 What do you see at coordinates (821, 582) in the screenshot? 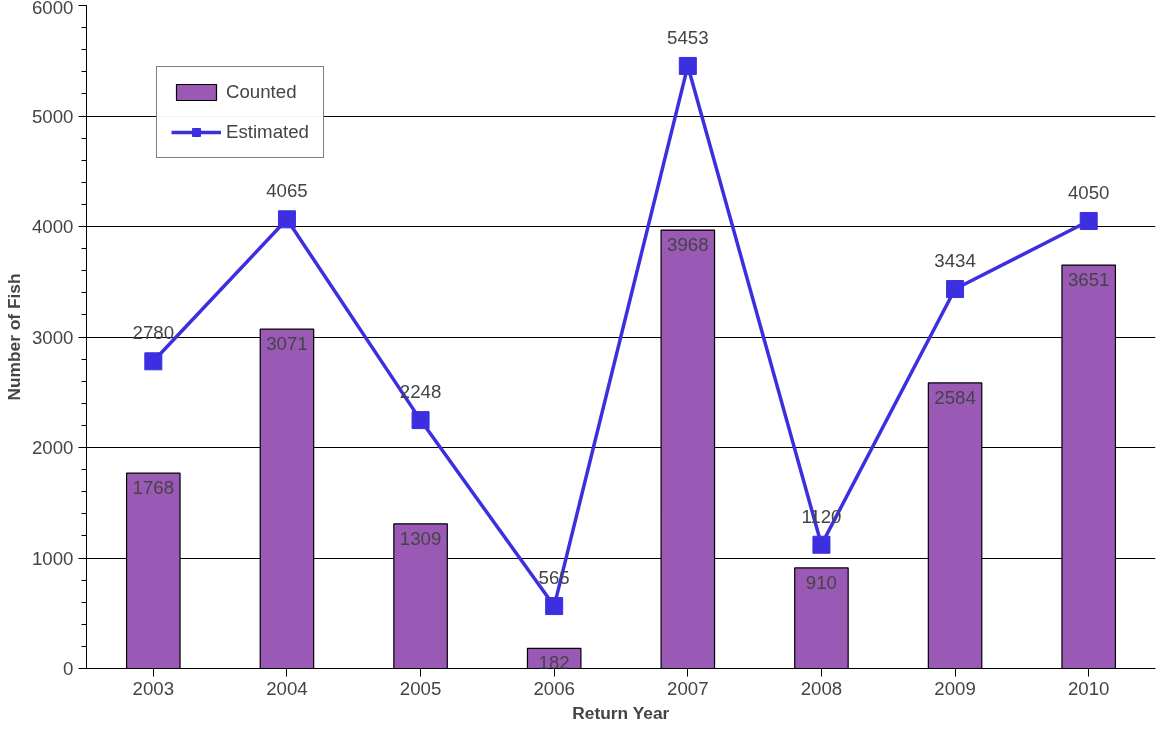
I see `data-label: 910` at bounding box center [821, 582].